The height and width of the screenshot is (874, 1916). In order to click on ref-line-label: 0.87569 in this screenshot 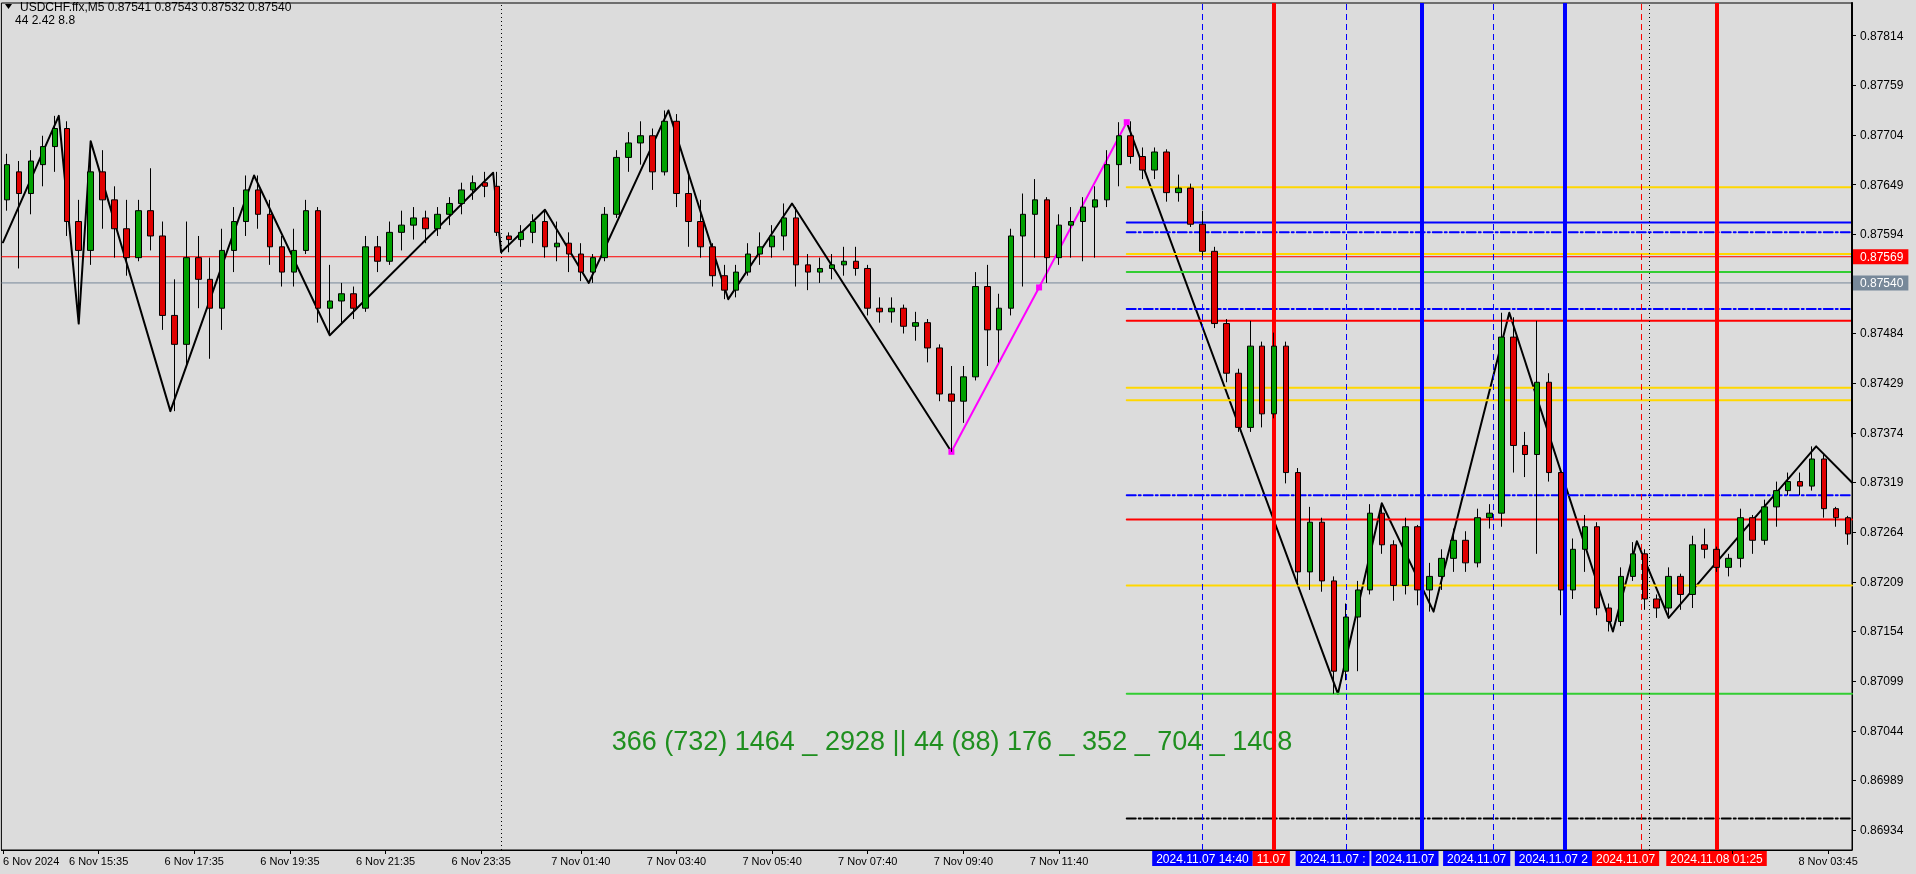, I will do `click(1882, 256)`.